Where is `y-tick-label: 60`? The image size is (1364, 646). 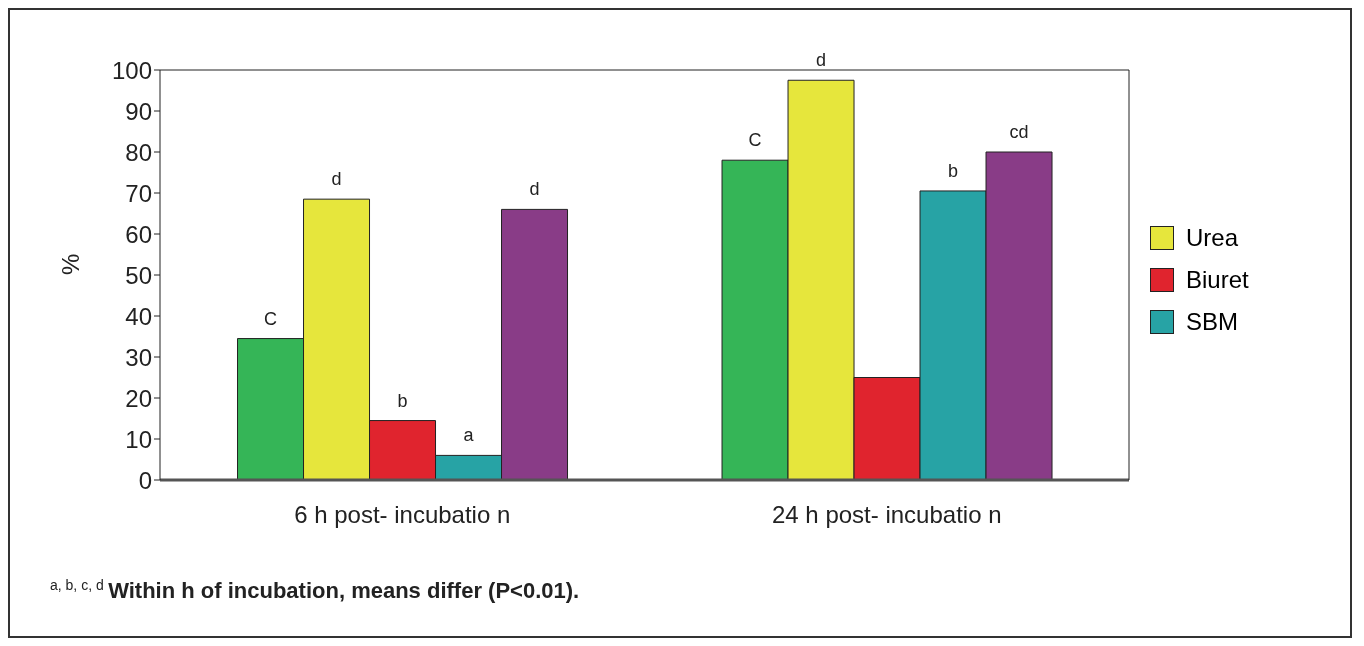 y-tick-label: 60 is located at coordinates (138, 234).